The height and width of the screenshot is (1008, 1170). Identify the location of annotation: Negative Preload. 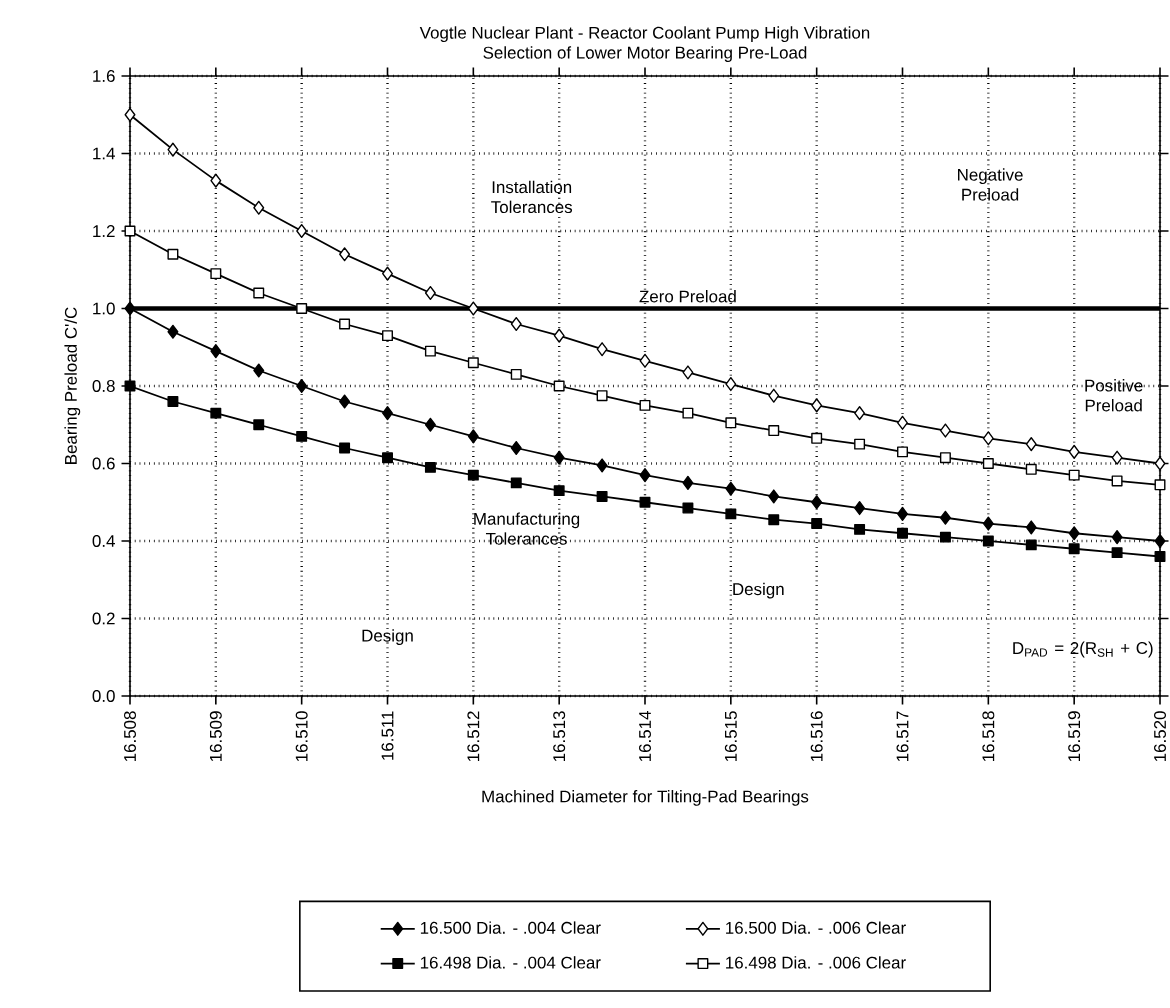
(990, 184).